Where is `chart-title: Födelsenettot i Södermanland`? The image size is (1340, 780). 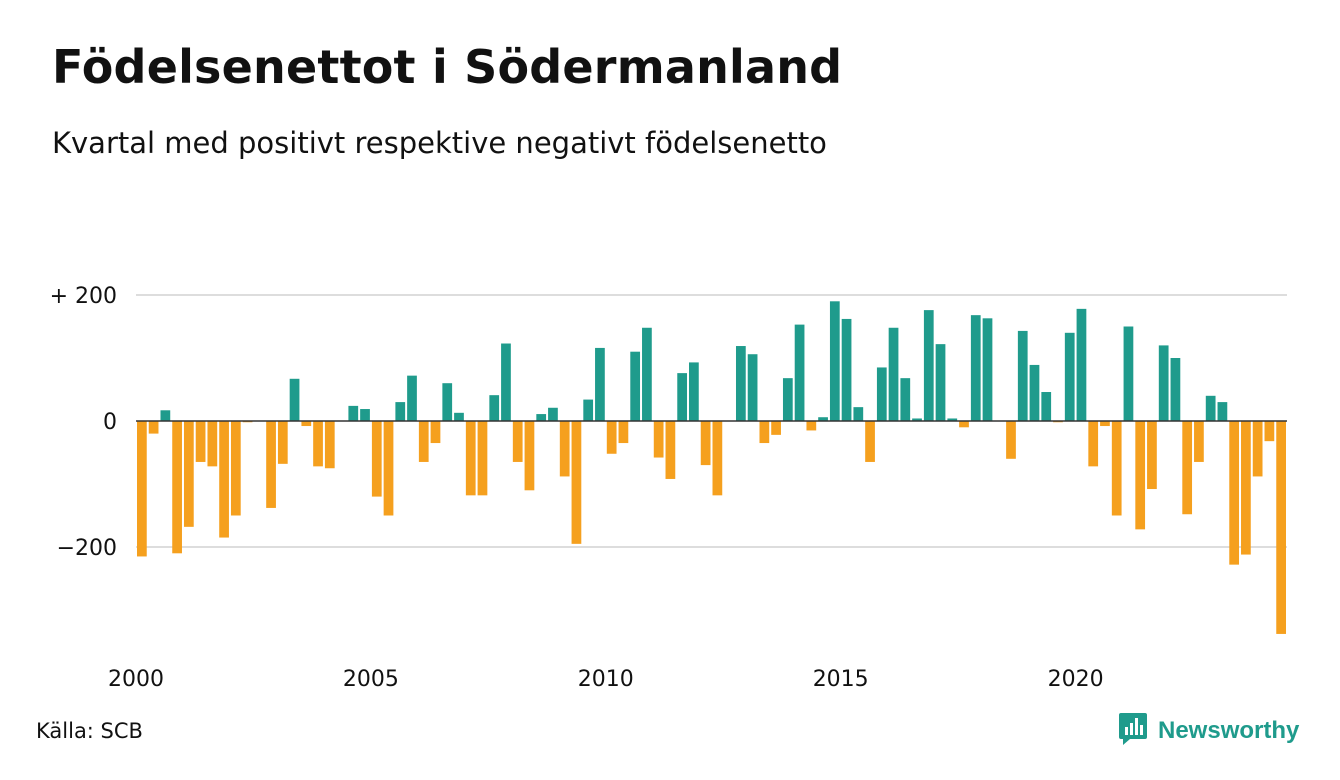
chart-title: Födelsenettot i Södermanland is located at coordinates (447, 67).